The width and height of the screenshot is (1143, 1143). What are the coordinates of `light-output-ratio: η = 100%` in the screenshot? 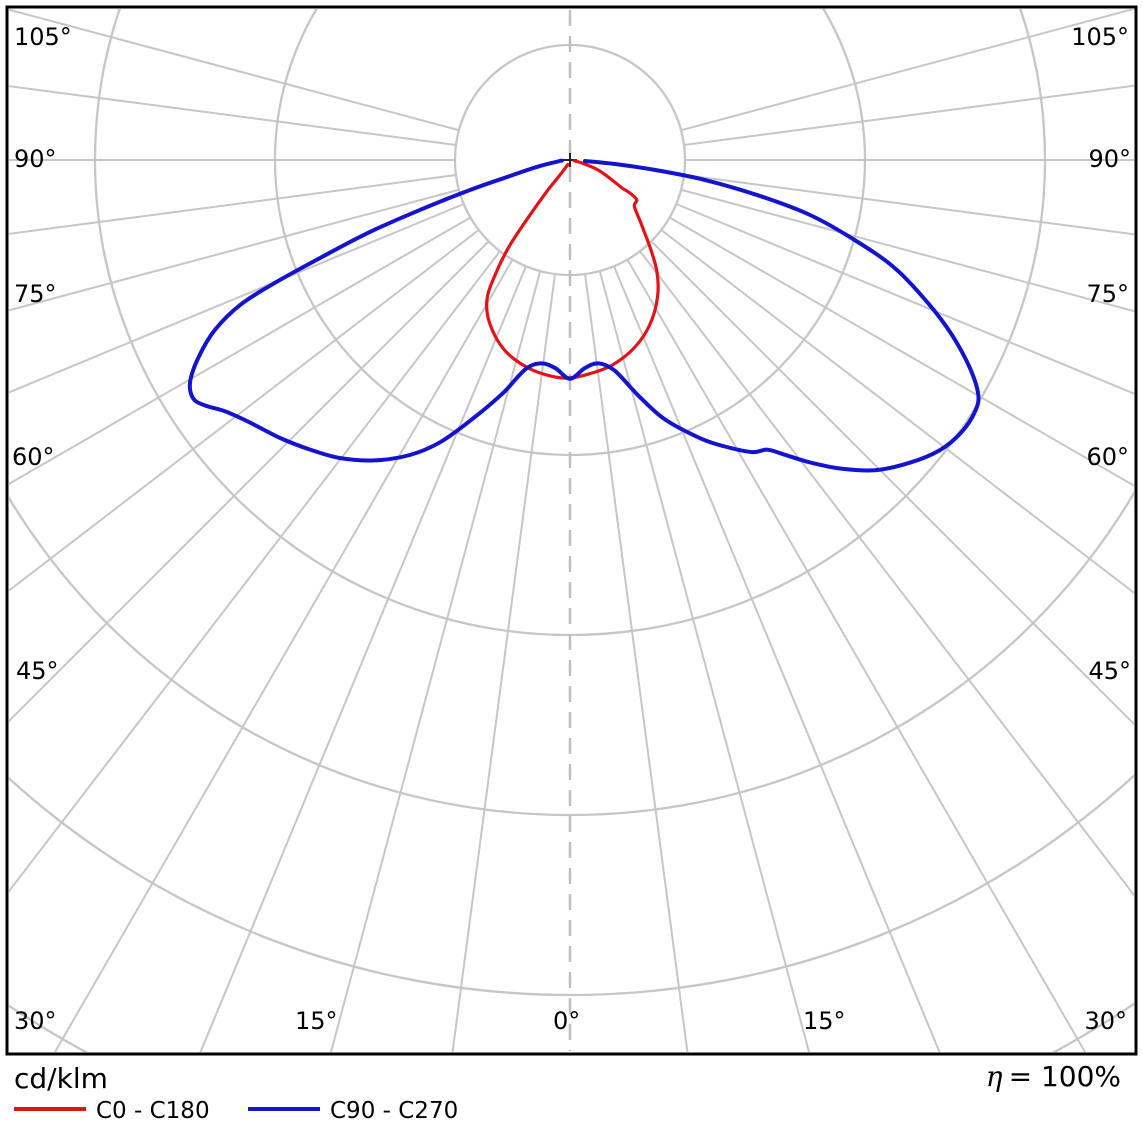 It's located at (1053, 1076).